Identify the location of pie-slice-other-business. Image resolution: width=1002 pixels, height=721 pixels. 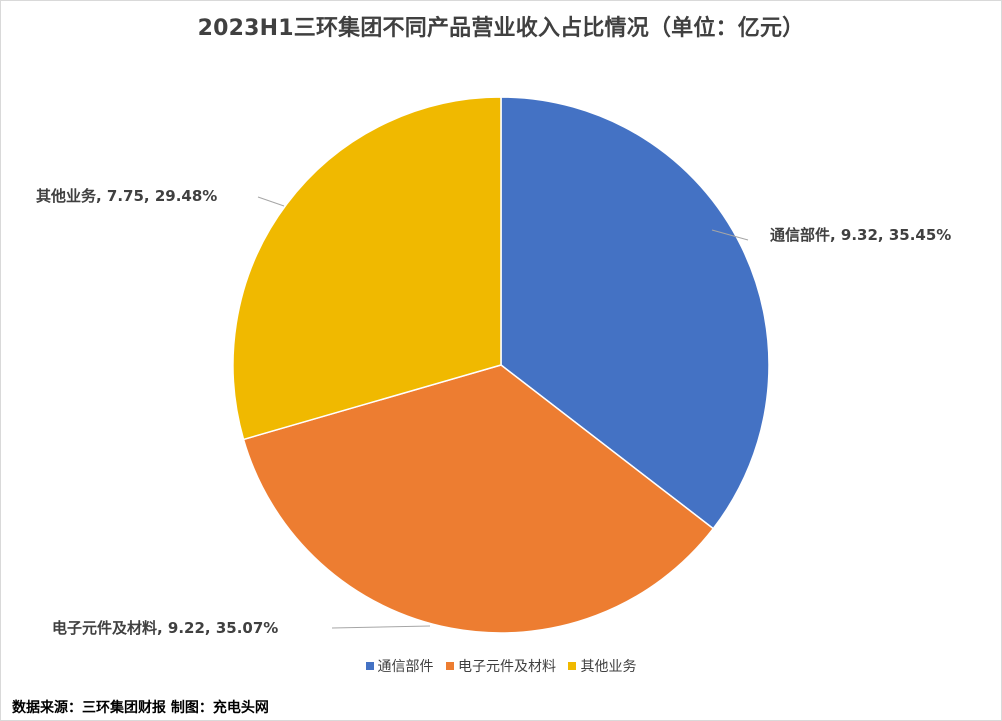
(367, 268).